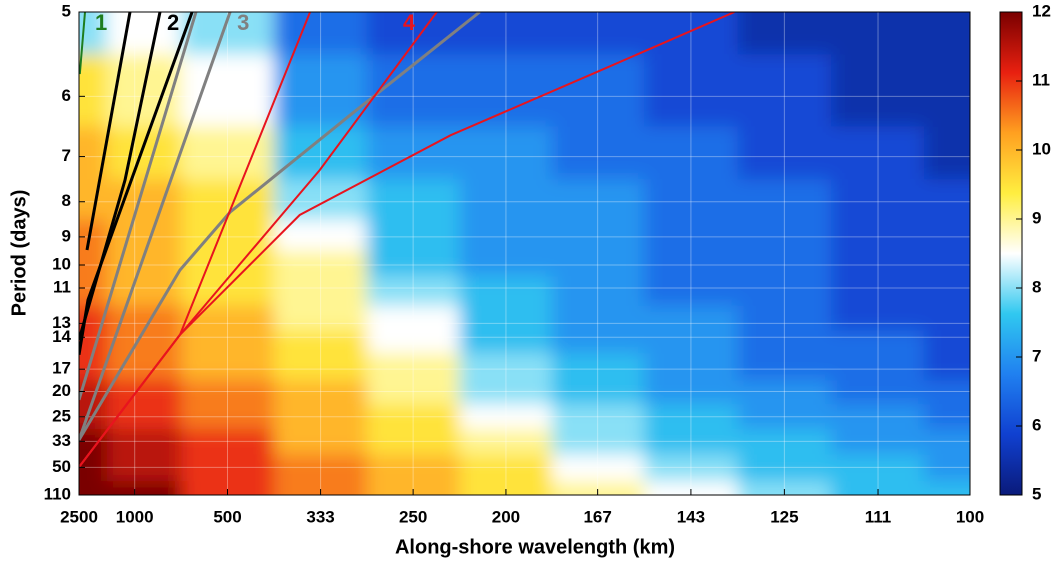  Describe the element at coordinates (1036, 424) in the screenshot. I see `colorbar-tick-label: 6` at that location.